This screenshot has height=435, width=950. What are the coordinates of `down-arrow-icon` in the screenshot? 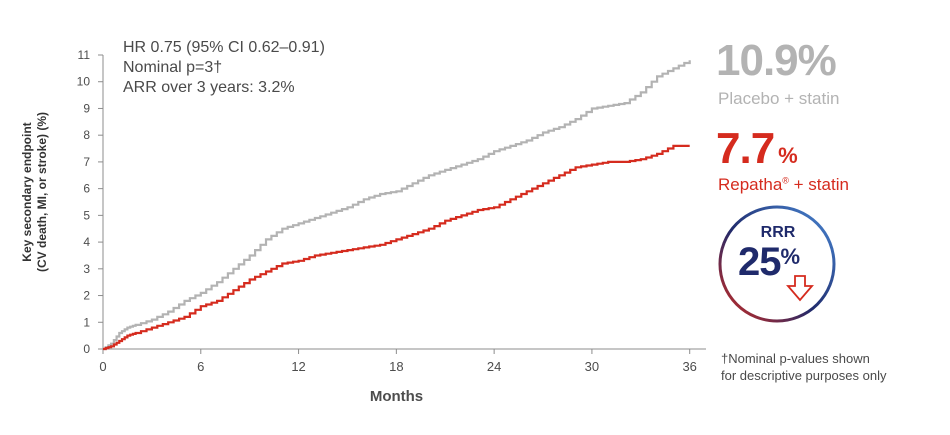 It's located at (800, 288).